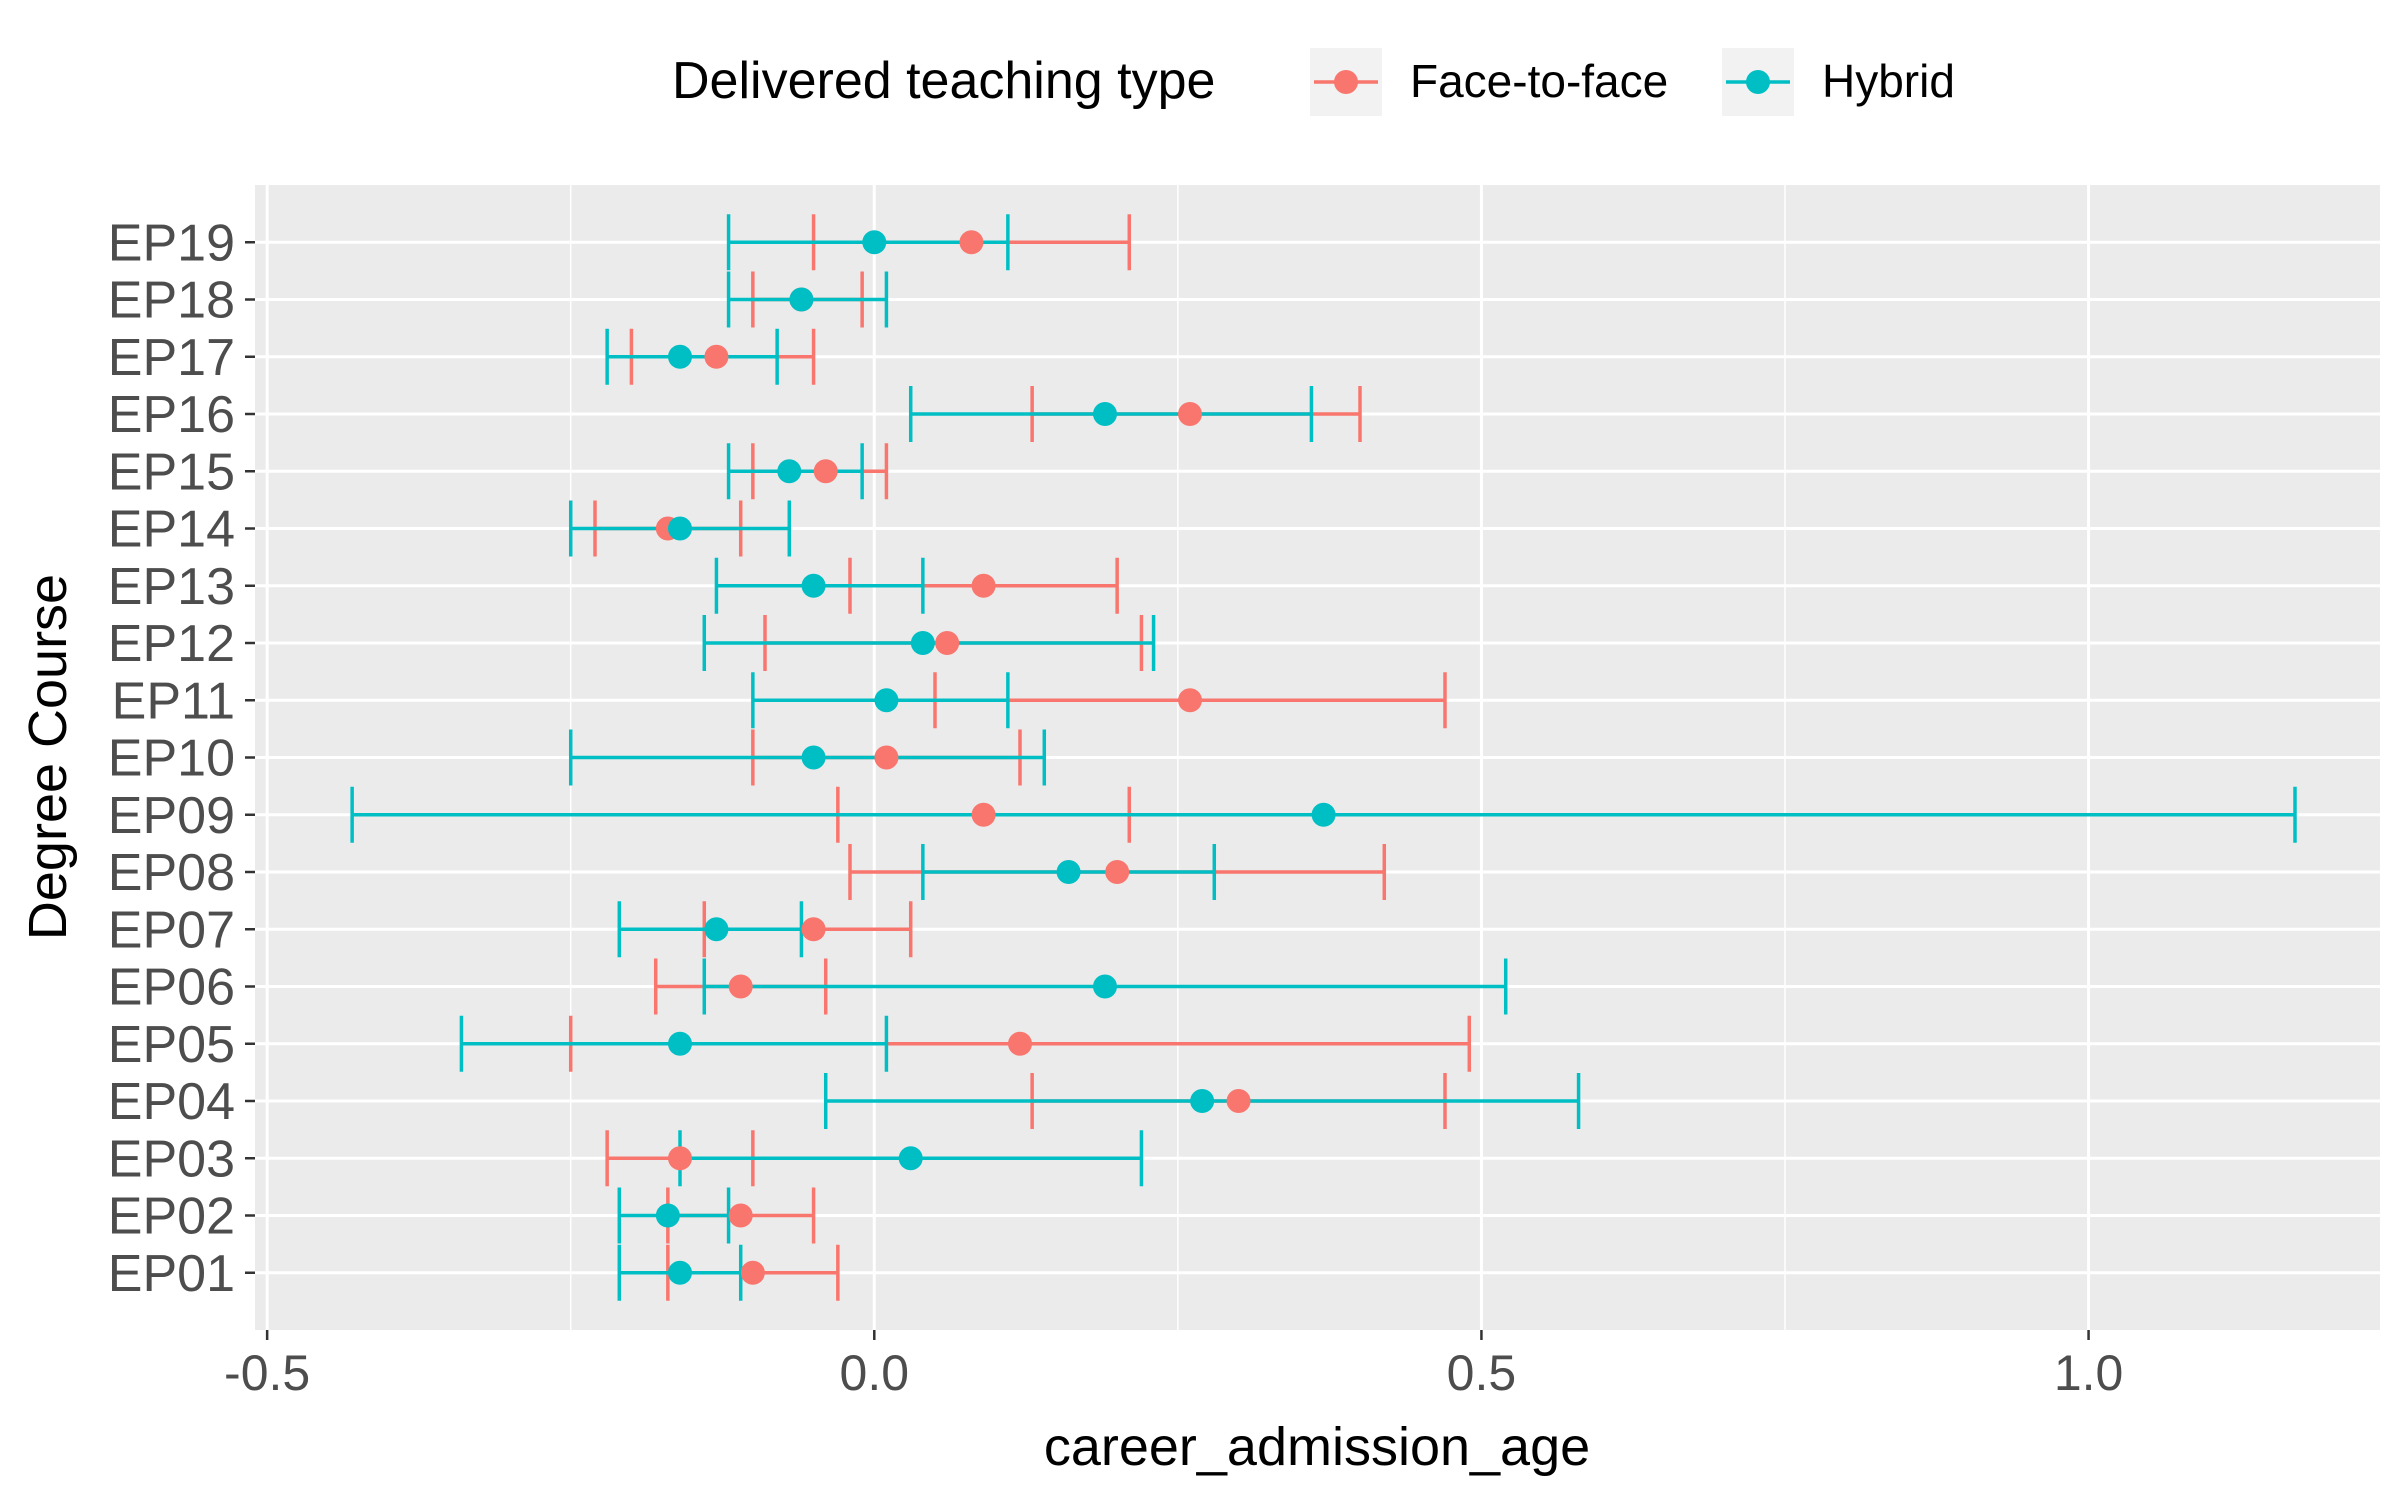 Image resolution: width=2400 pixels, height=1500 pixels. Describe the element at coordinates (171, 644) in the screenshot. I see `y-tick-label: EP12` at that location.